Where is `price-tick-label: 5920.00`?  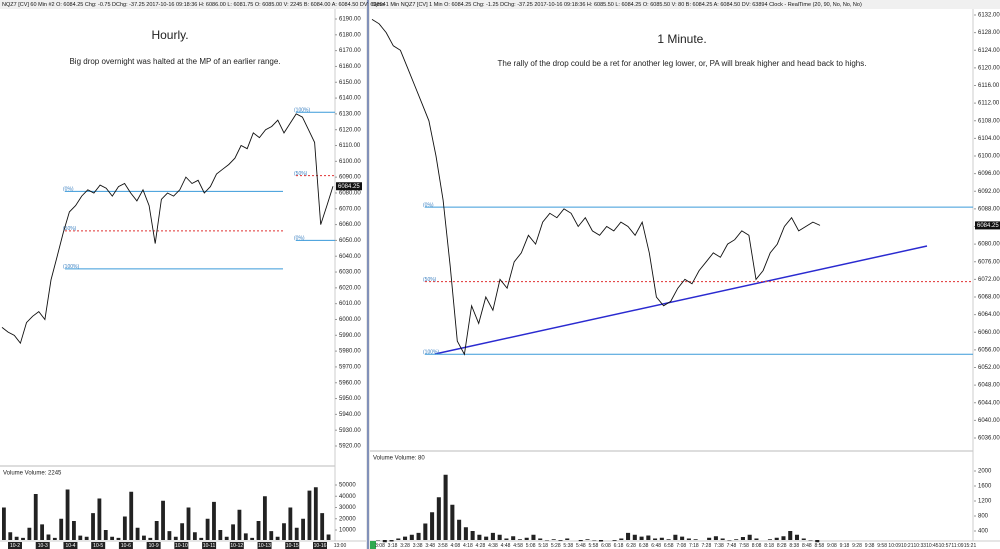
price-tick-label: 5920.00 is located at coordinates (350, 447).